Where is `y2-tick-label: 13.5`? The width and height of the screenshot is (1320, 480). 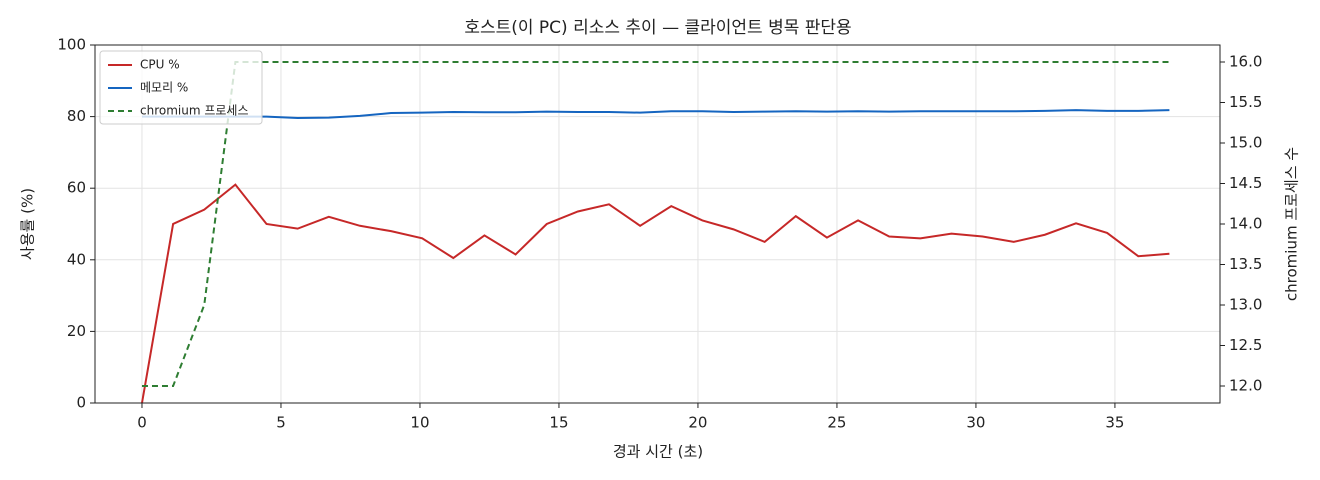
y2-tick-label: 13.5 is located at coordinates (1245, 264).